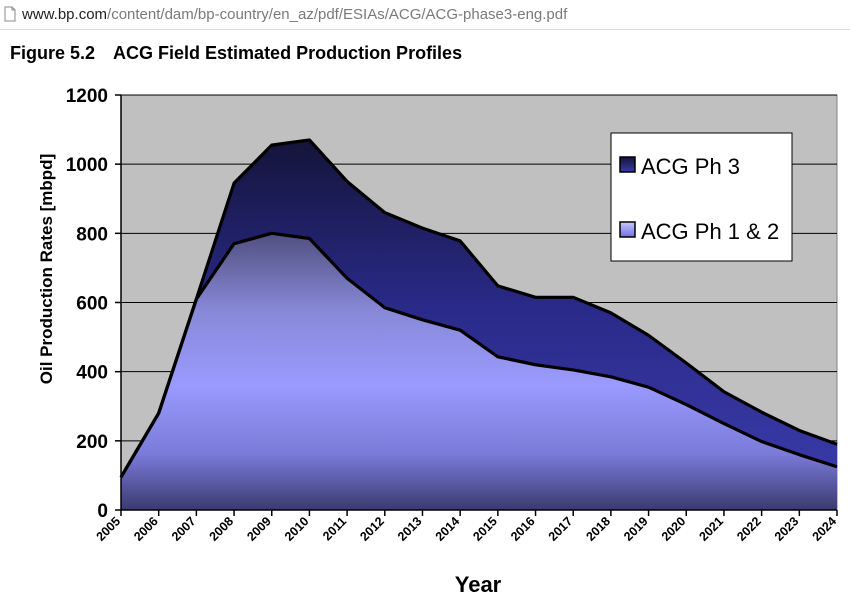 The image size is (850, 606). What do you see at coordinates (53, 53) in the screenshot?
I see `figure-number: Figure 5.2` at bounding box center [53, 53].